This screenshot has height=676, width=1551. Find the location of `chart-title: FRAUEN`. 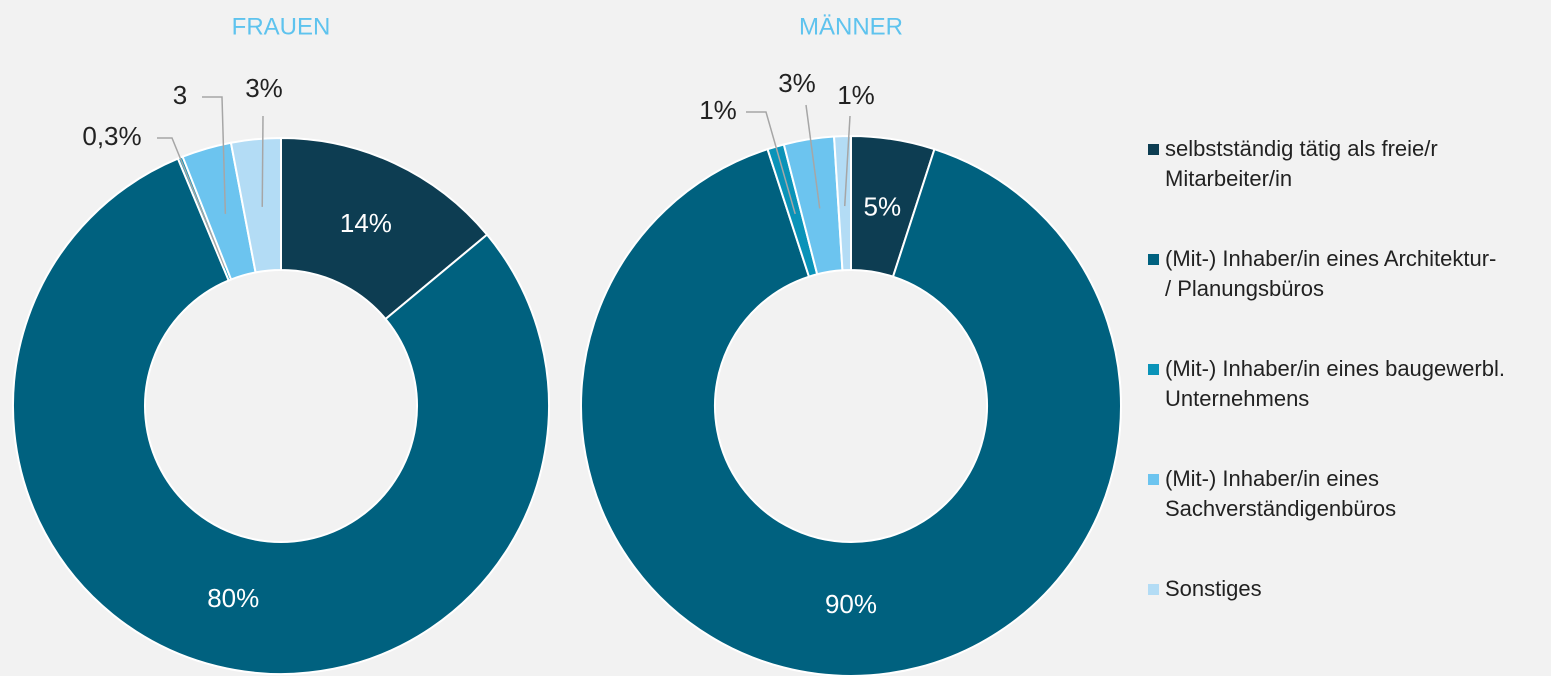

chart-title: FRAUEN is located at coordinates (281, 26).